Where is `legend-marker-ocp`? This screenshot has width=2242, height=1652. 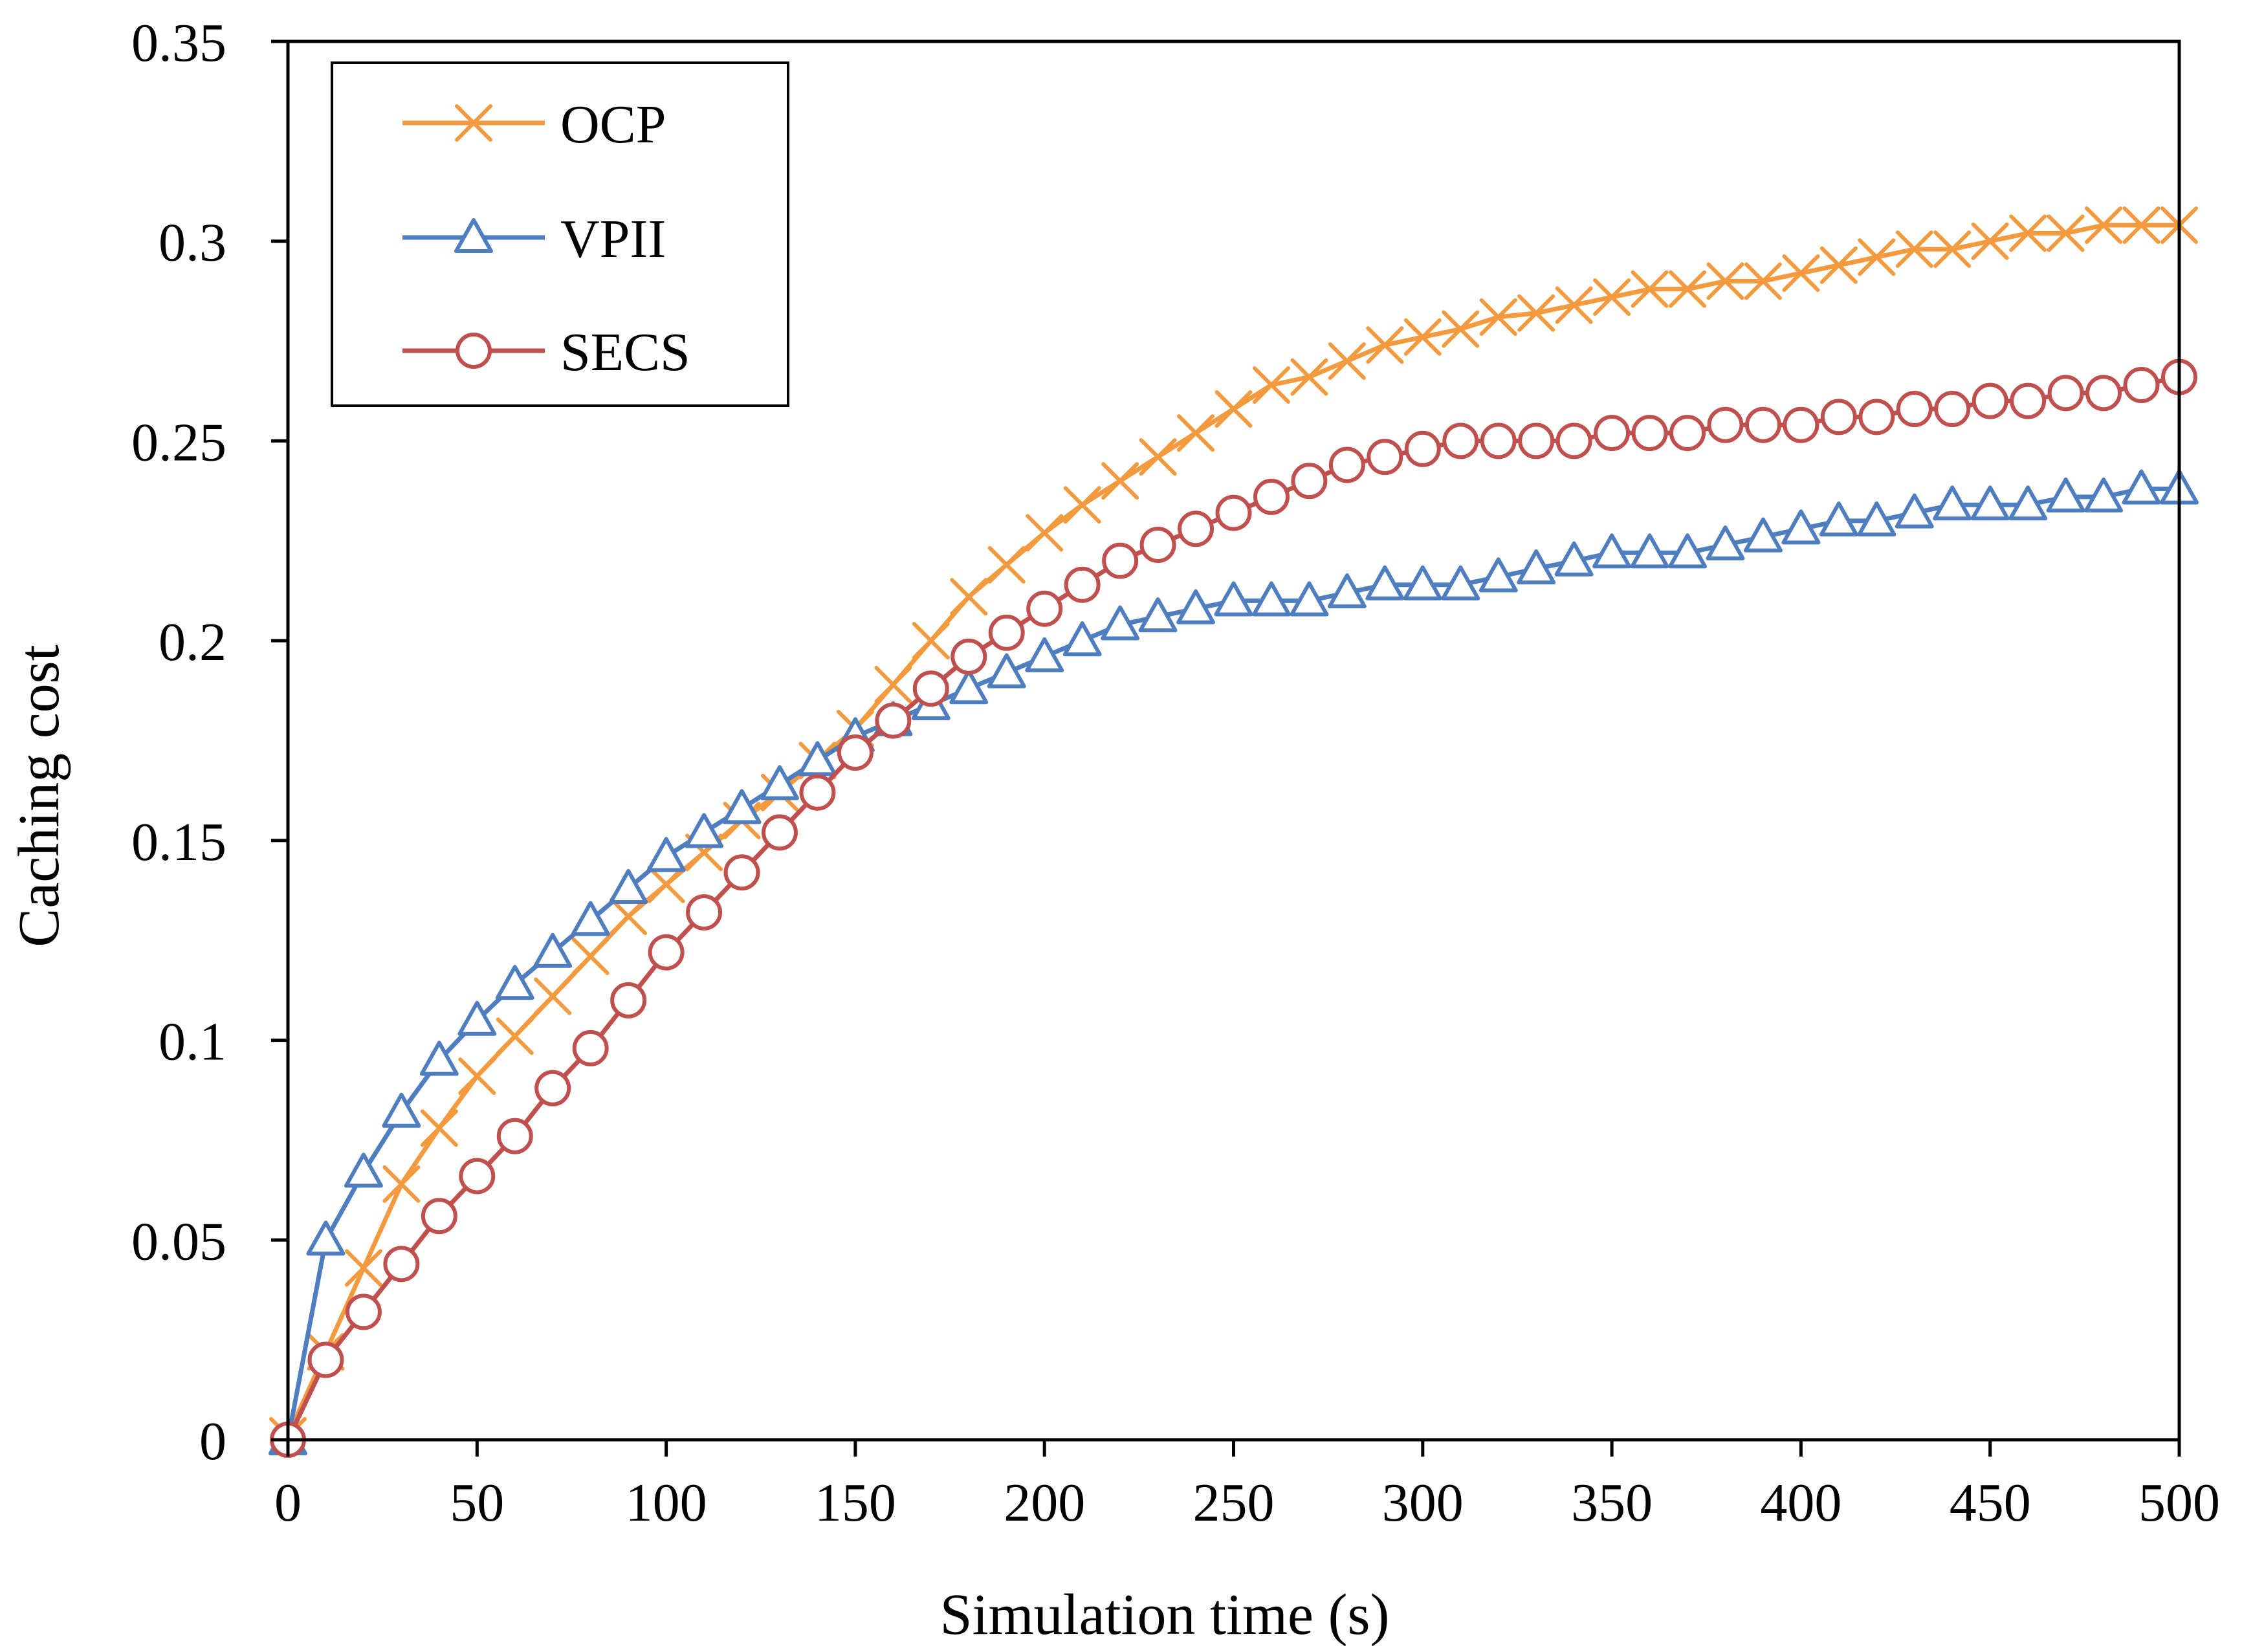
legend-marker-ocp is located at coordinates (474, 123).